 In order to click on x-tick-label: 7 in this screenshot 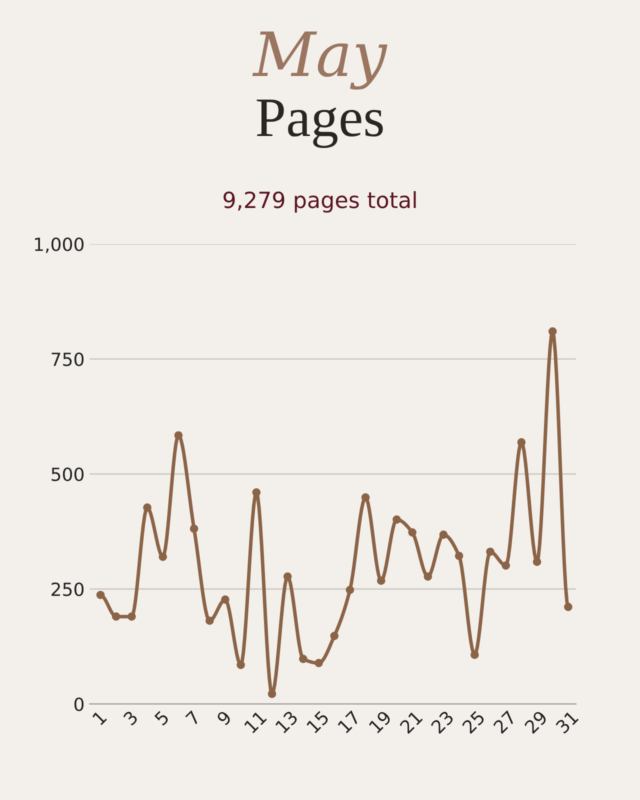, I will do `click(193, 718)`.